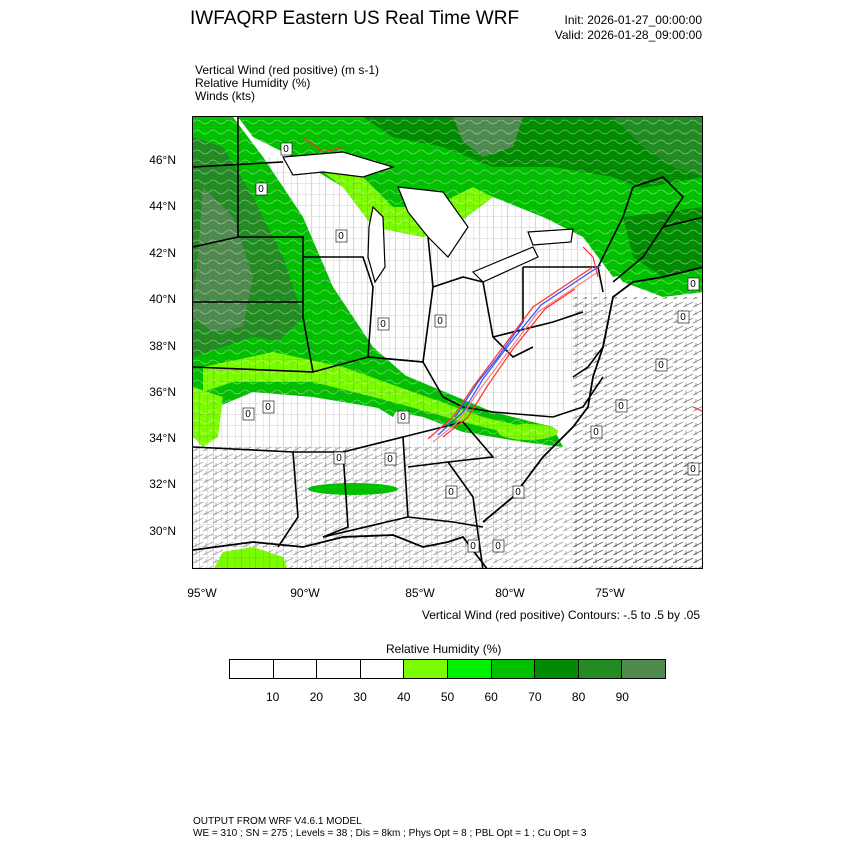  Describe the element at coordinates (633, 20) in the screenshot. I see `init-time: Init: 2026-01-27_00:00:00` at that location.